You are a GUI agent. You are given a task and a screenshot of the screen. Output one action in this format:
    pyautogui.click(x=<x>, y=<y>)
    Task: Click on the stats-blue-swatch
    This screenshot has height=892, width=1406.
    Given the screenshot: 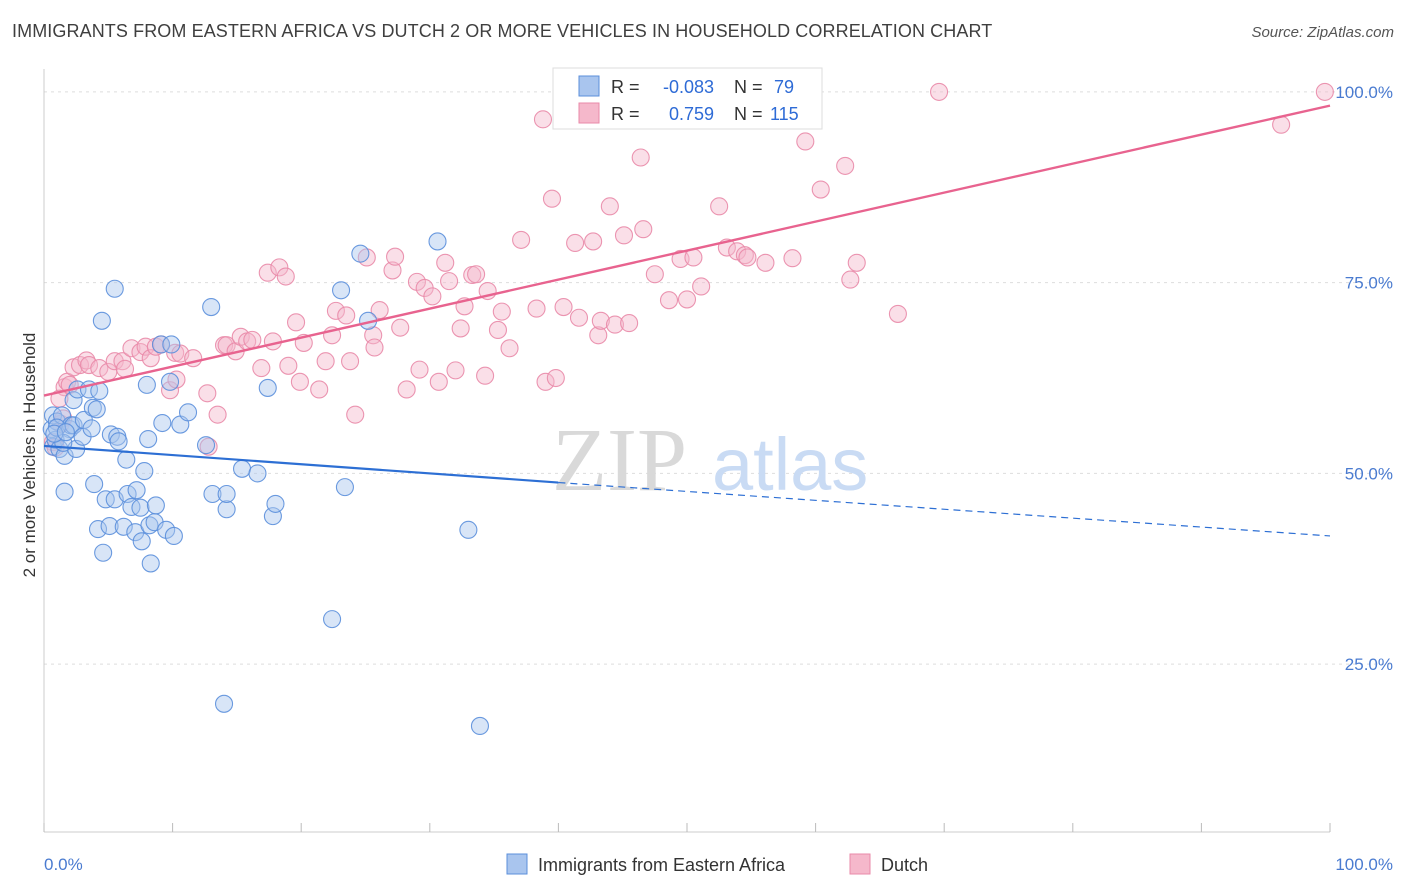 What is the action you would take?
    pyautogui.click(x=589, y=86)
    